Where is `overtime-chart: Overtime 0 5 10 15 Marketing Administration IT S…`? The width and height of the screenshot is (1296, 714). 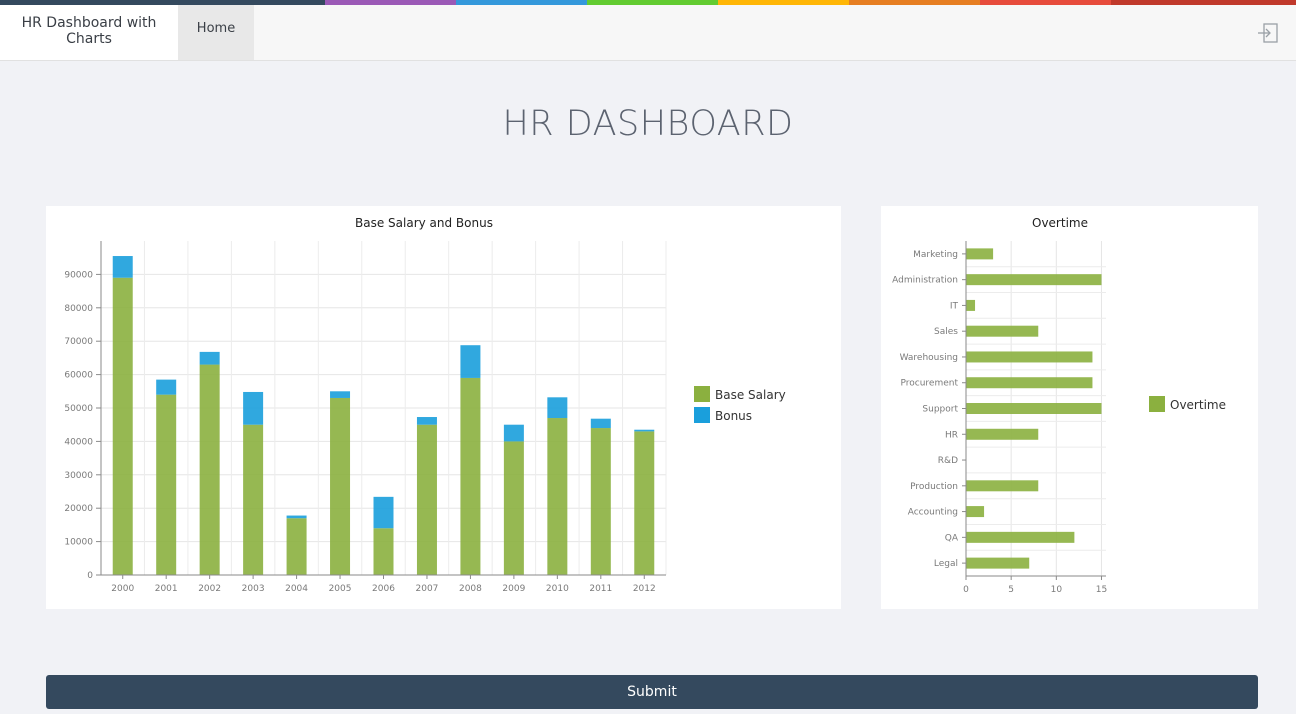 overtime-chart: Overtime 0 5 10 15 Marketing Administration IT S… is located at coordinates (1059, 405).